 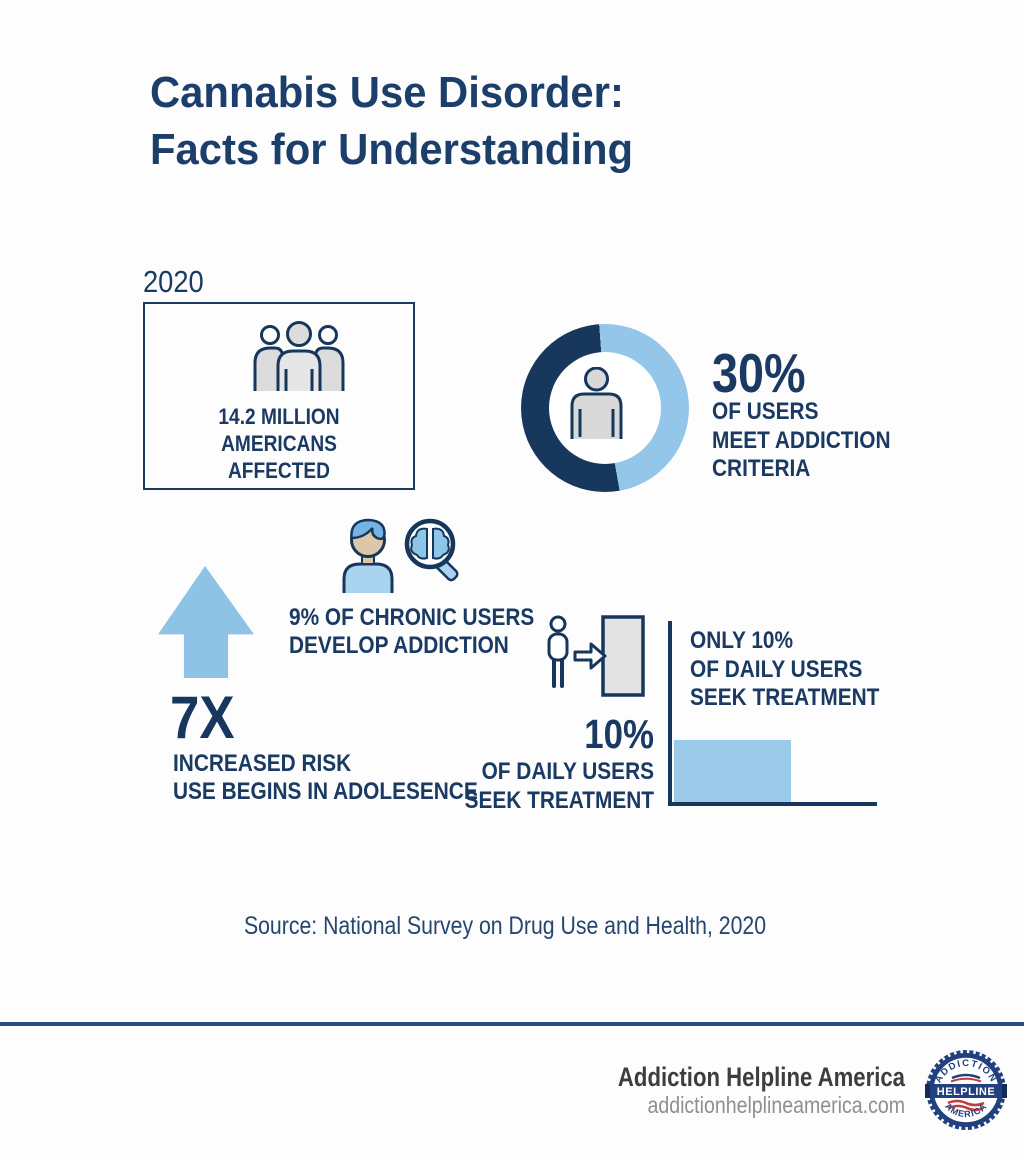 What do you see at coordinates (761, 469) in the screenshot?
I see `criteria-line-3: CRITERIA` at bounding box center [761, 469].